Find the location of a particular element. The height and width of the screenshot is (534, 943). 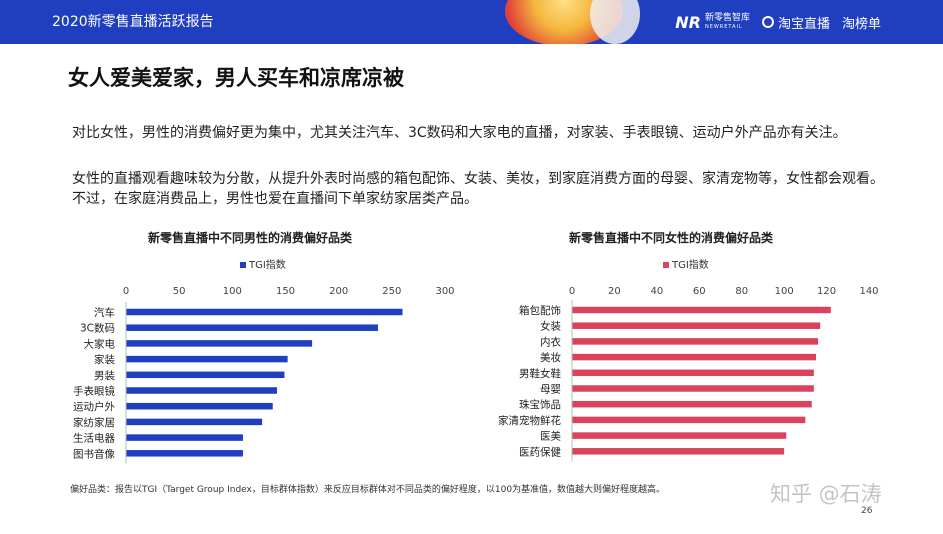

category-label: 汽车 is located at coordinates (104, 312).